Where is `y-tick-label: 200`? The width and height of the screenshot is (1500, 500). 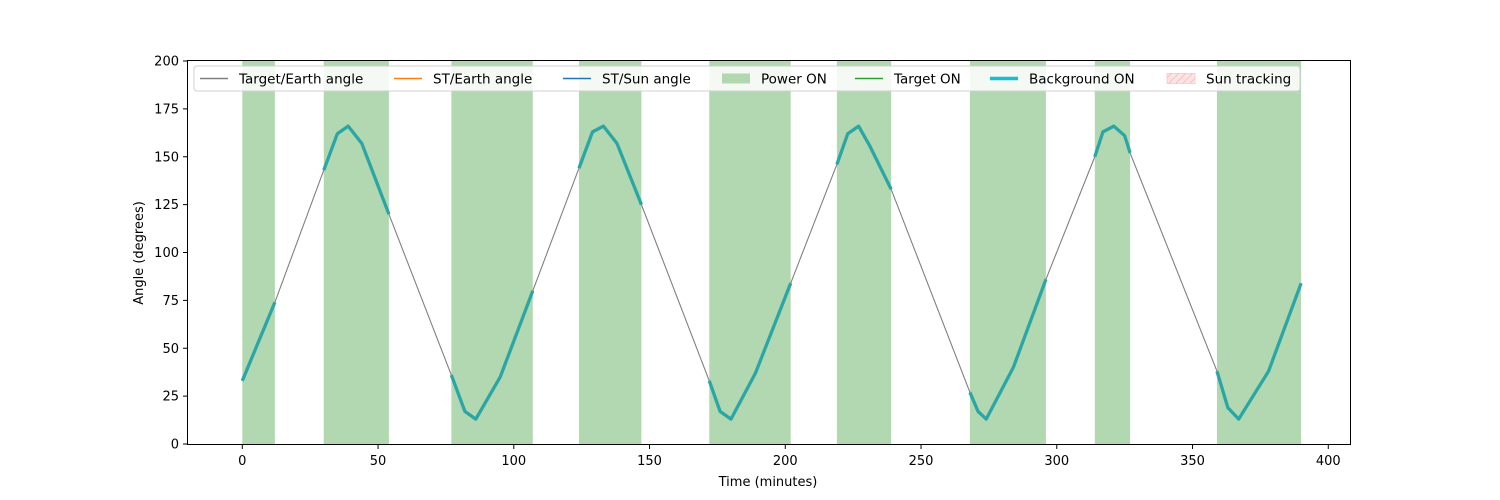 y-tick-label: 200 is located at coordinates (166, 62).